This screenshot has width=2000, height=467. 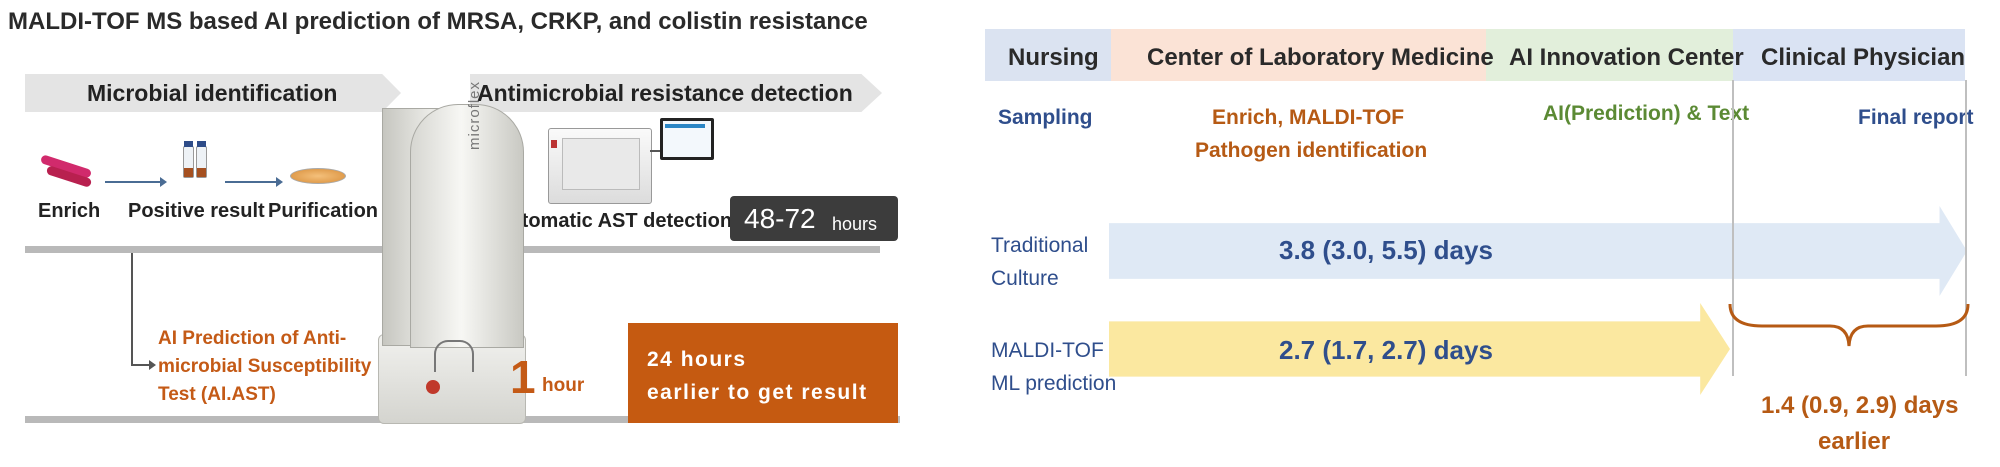 I want to click on time-saved-brace, so click(x=1849, y=325).